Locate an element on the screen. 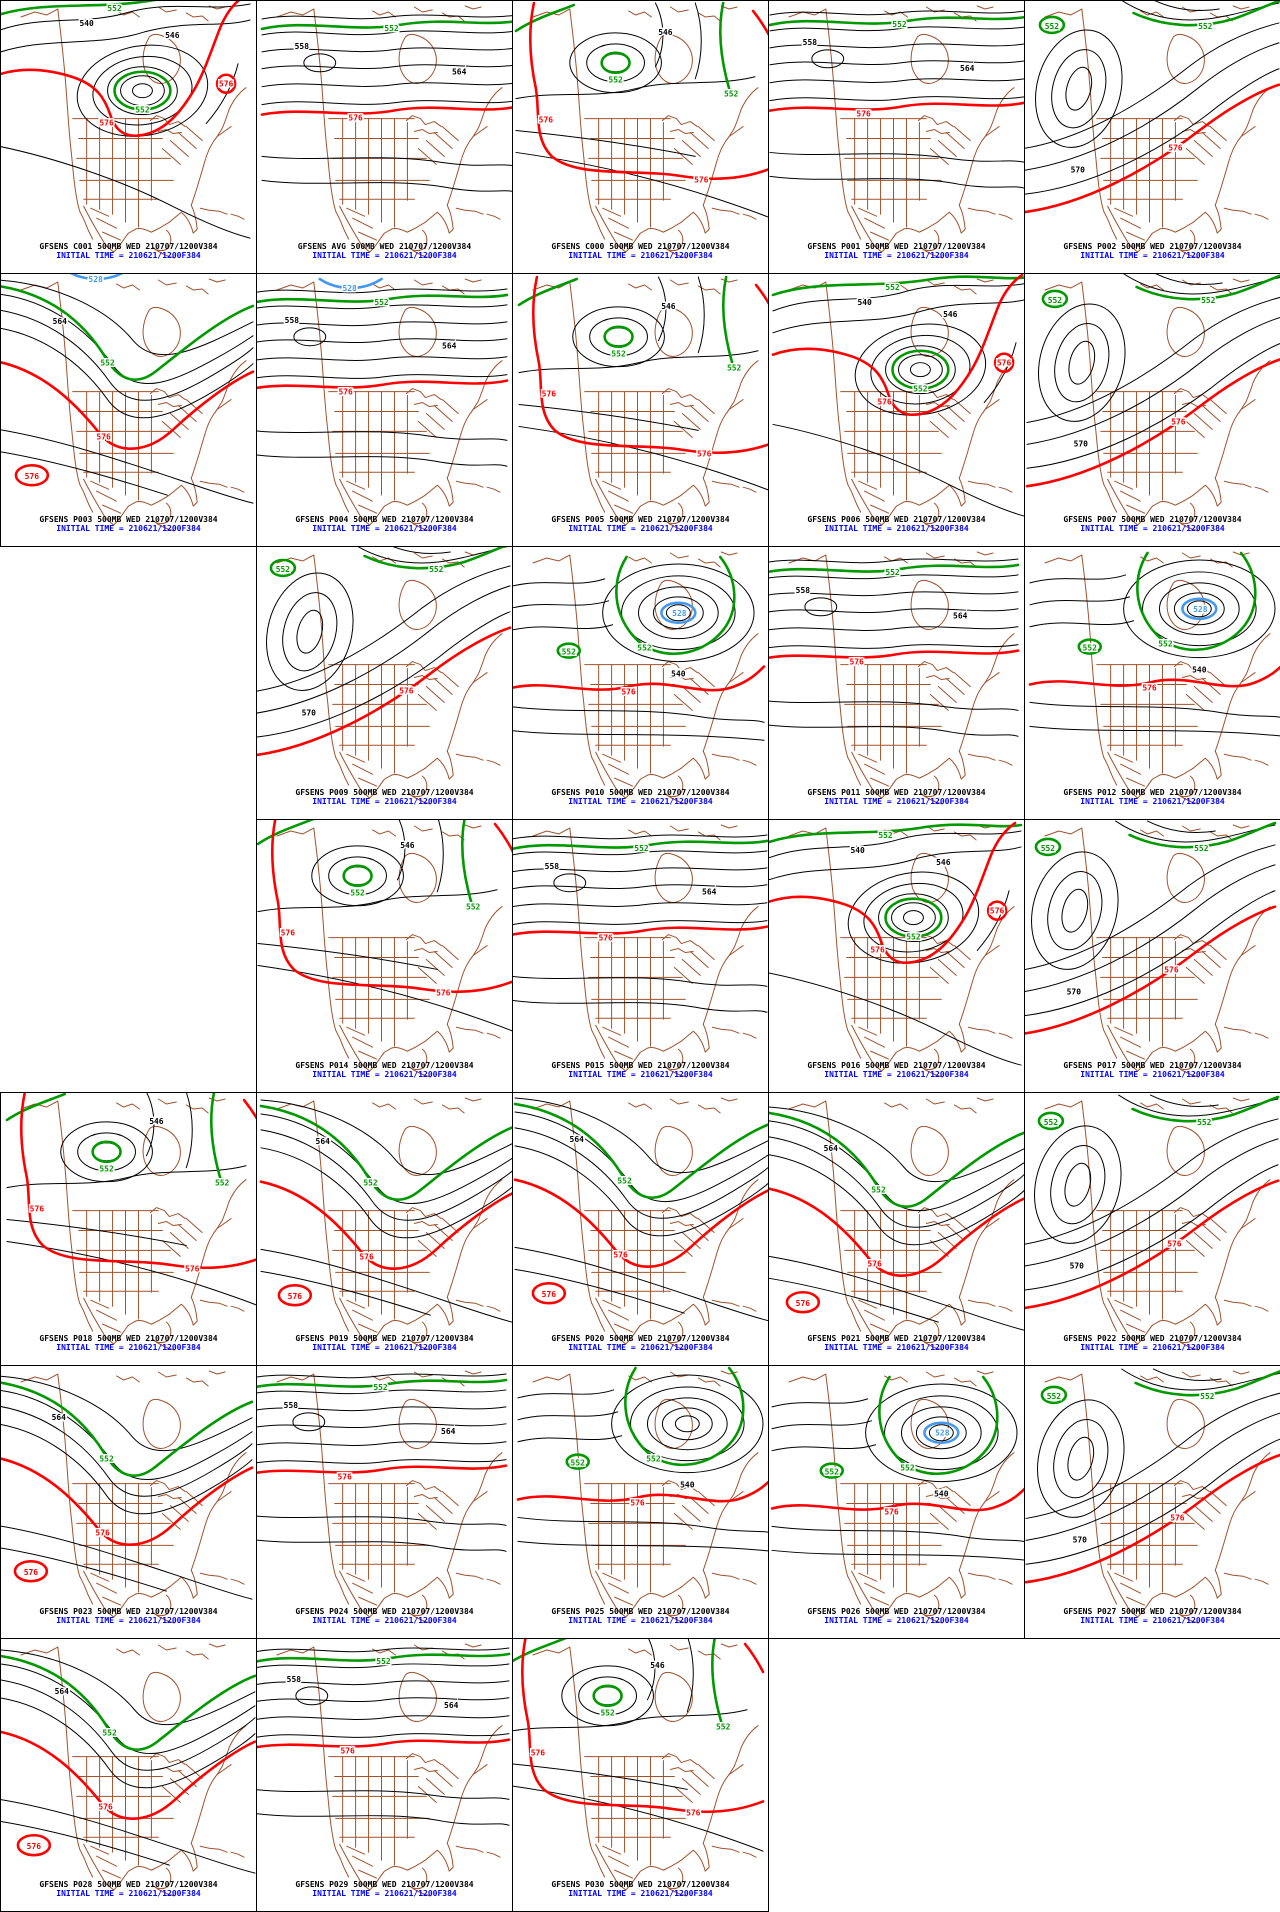  map-p001: 552 576 558 564 is located at coordinates (896, 132).